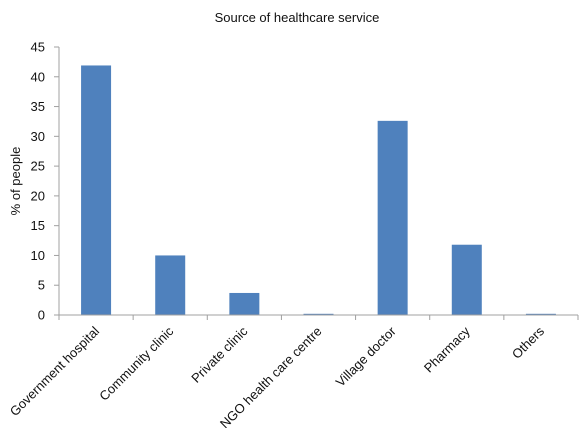 This screenshot has height=428, width=583. What do you see at coordinates (41, 285) in the screenshot?
I see `y-tick-label: 5` at bounding box center [41, 285].